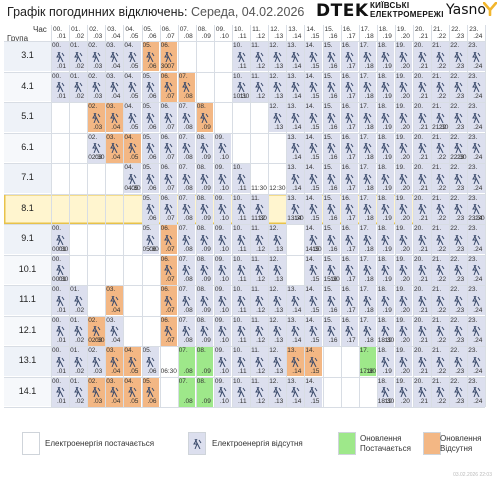 Image resolution: width=500 pixels, height=481 pixels. What do you see at coordinates (134, 157) in the screenshot?
I see `cell-end-time: .05` at bounding box center [134, 157].